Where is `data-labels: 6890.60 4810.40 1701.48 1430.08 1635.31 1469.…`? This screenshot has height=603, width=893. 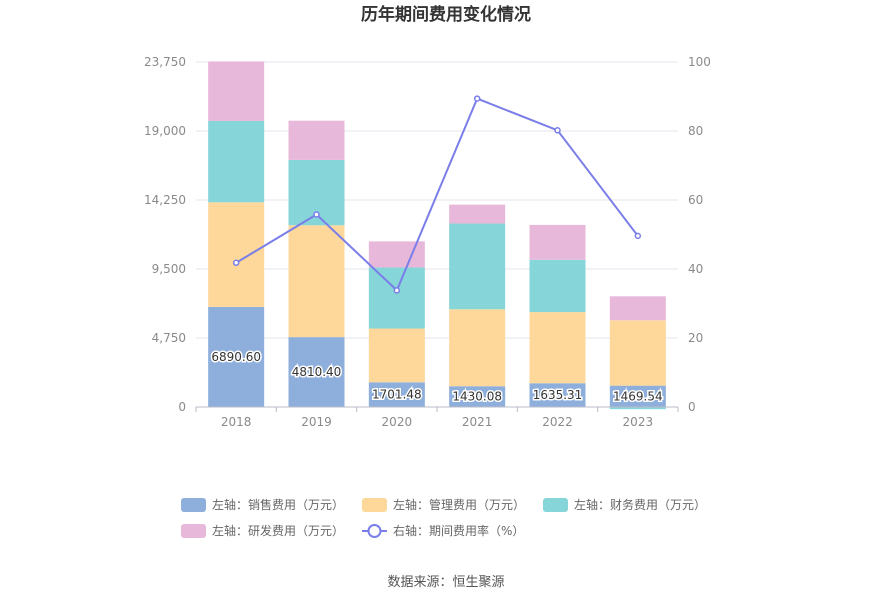
data-labels: 6890.60 4810.40 1701.48 1430.08 1635.31 1469.… is located at coordinates (437, 376).